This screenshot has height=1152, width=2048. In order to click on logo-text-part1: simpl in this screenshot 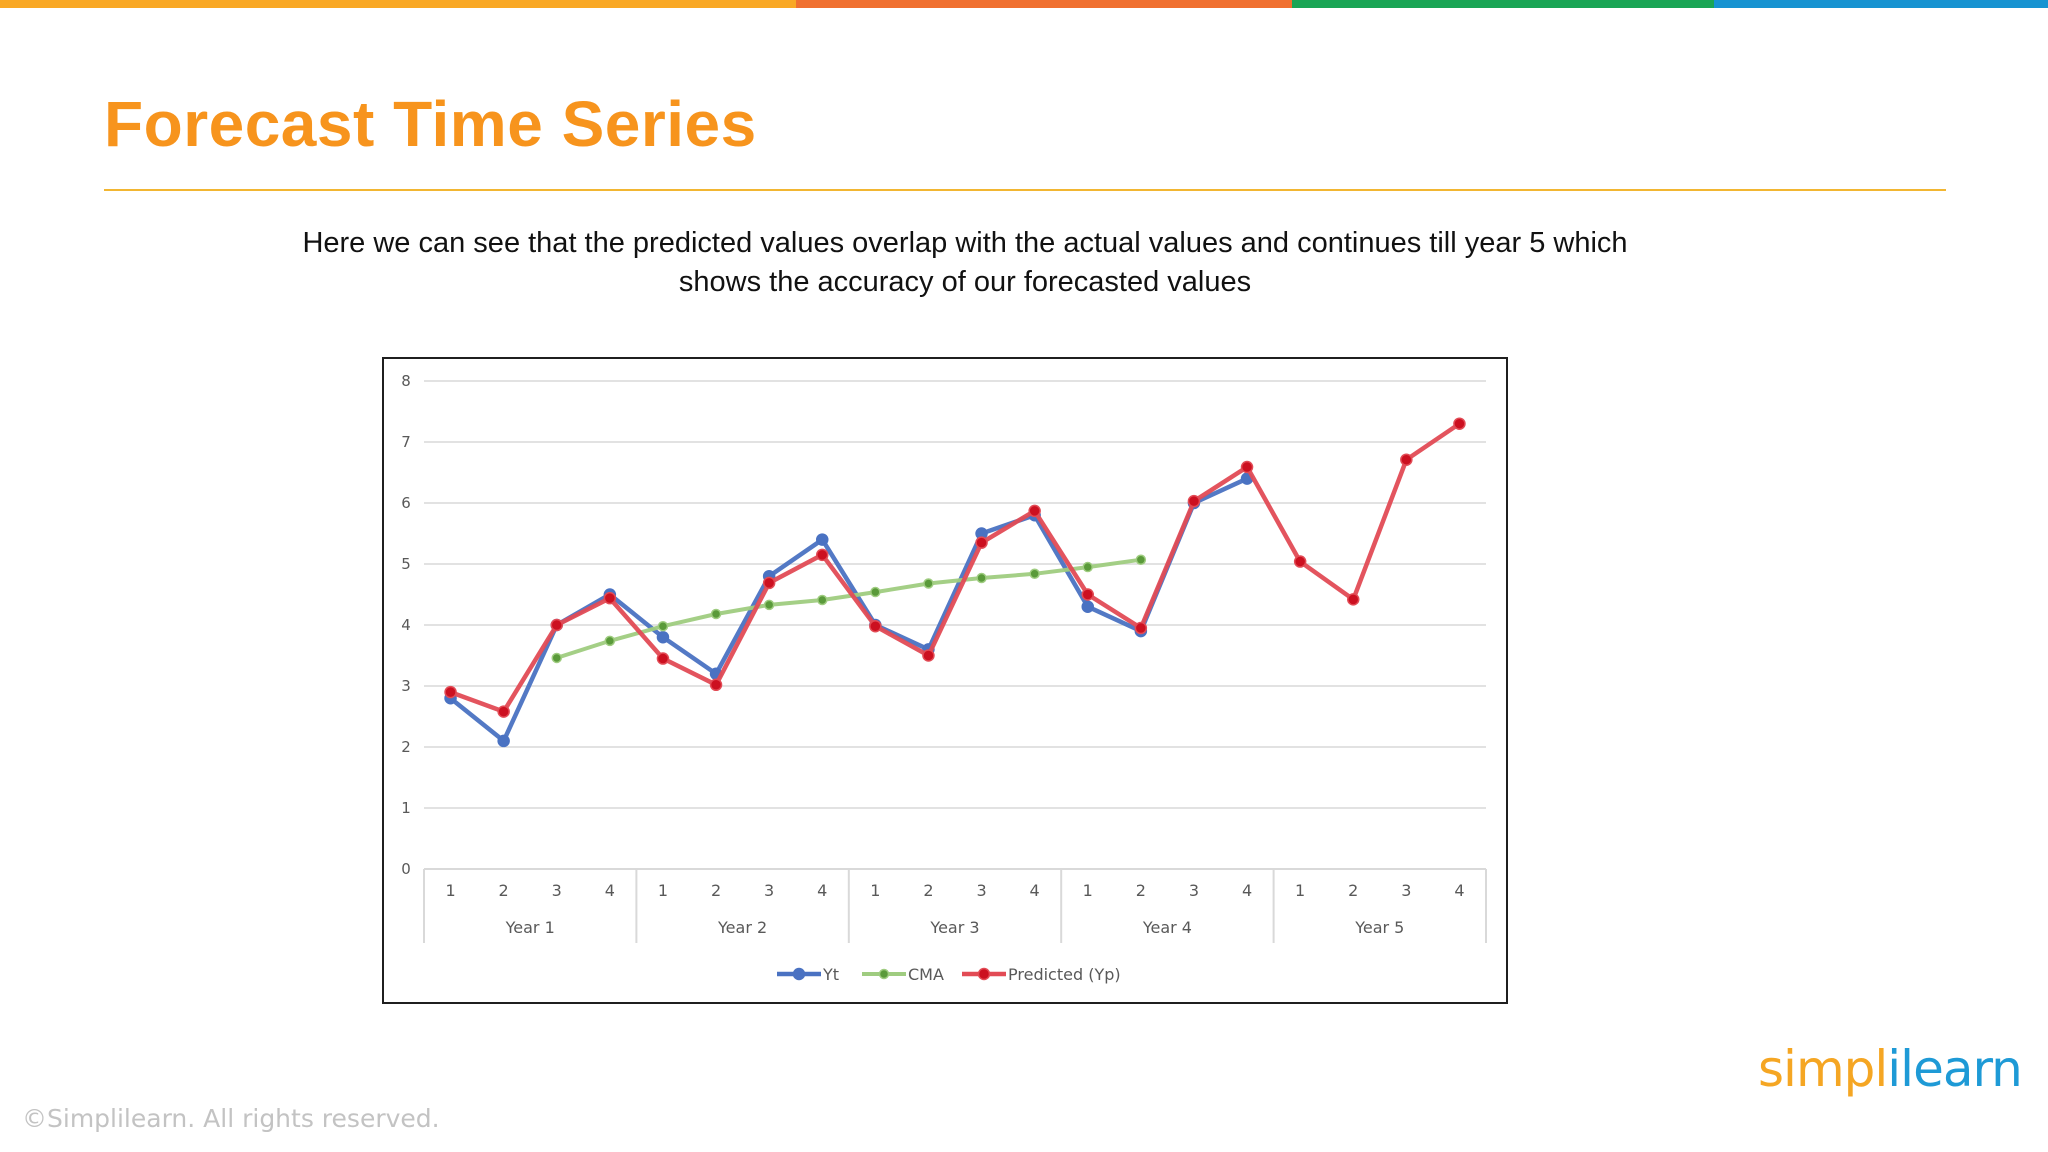, I will do `click(1823, 1069)`.